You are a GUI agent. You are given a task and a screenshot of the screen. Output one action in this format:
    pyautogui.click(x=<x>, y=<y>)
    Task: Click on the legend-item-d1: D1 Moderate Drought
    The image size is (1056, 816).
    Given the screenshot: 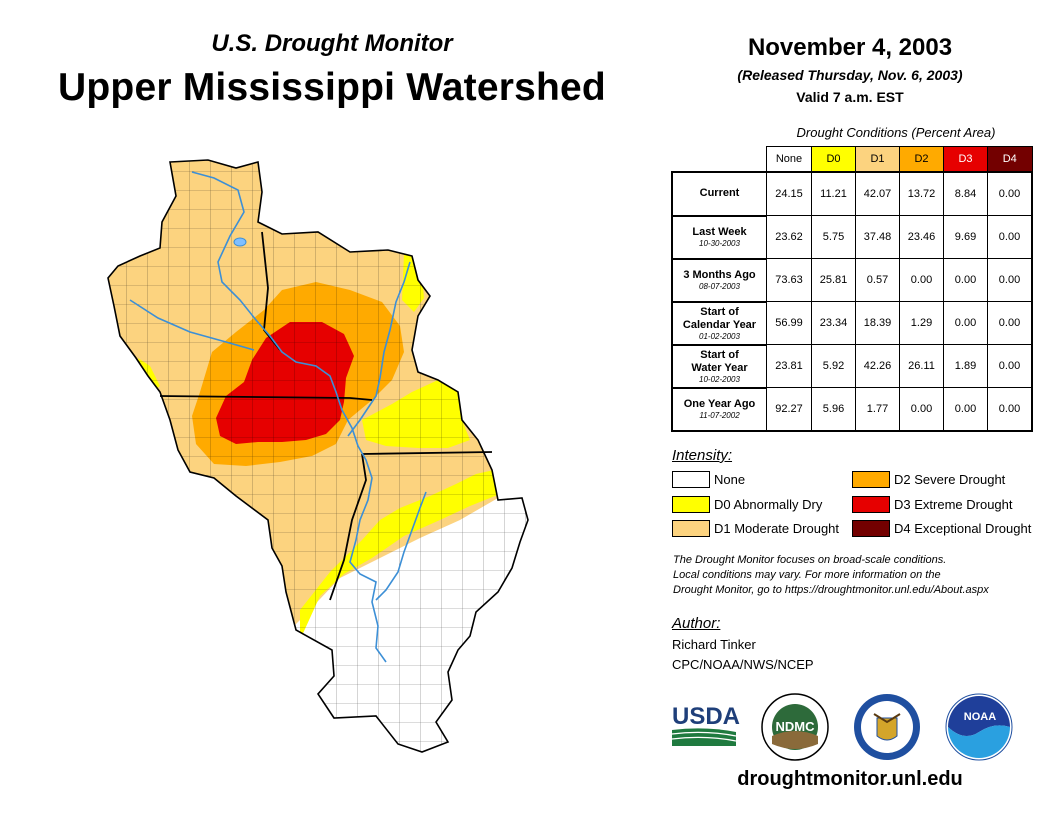 What is the action you would take?
    pyautogui.click(x=755, y=528)
    